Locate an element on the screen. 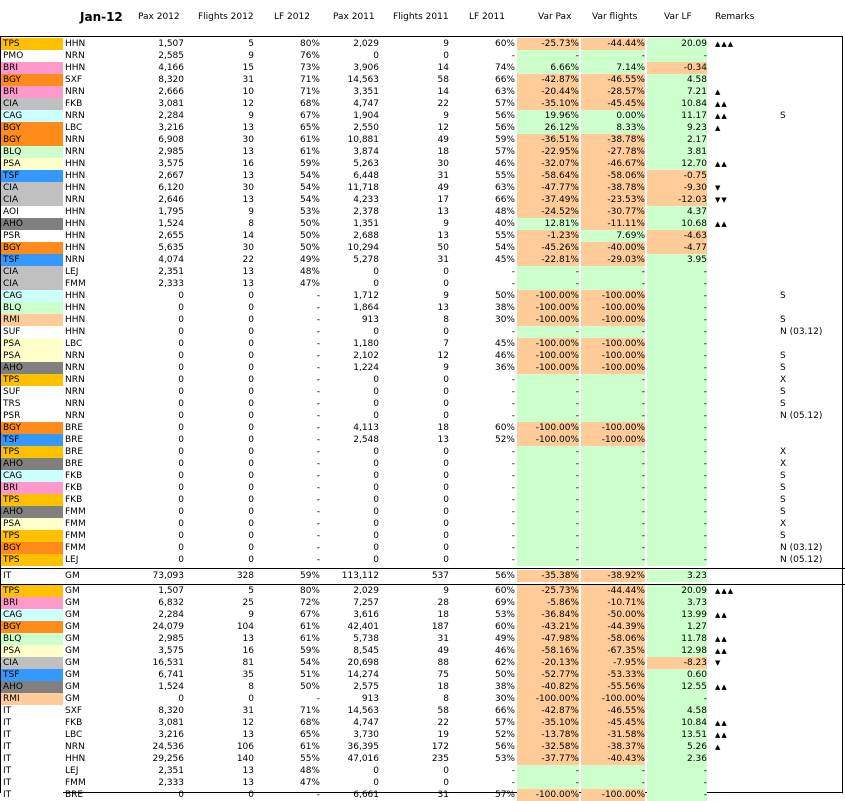  airport-cell: NRN is located at coordinates (75, 380).